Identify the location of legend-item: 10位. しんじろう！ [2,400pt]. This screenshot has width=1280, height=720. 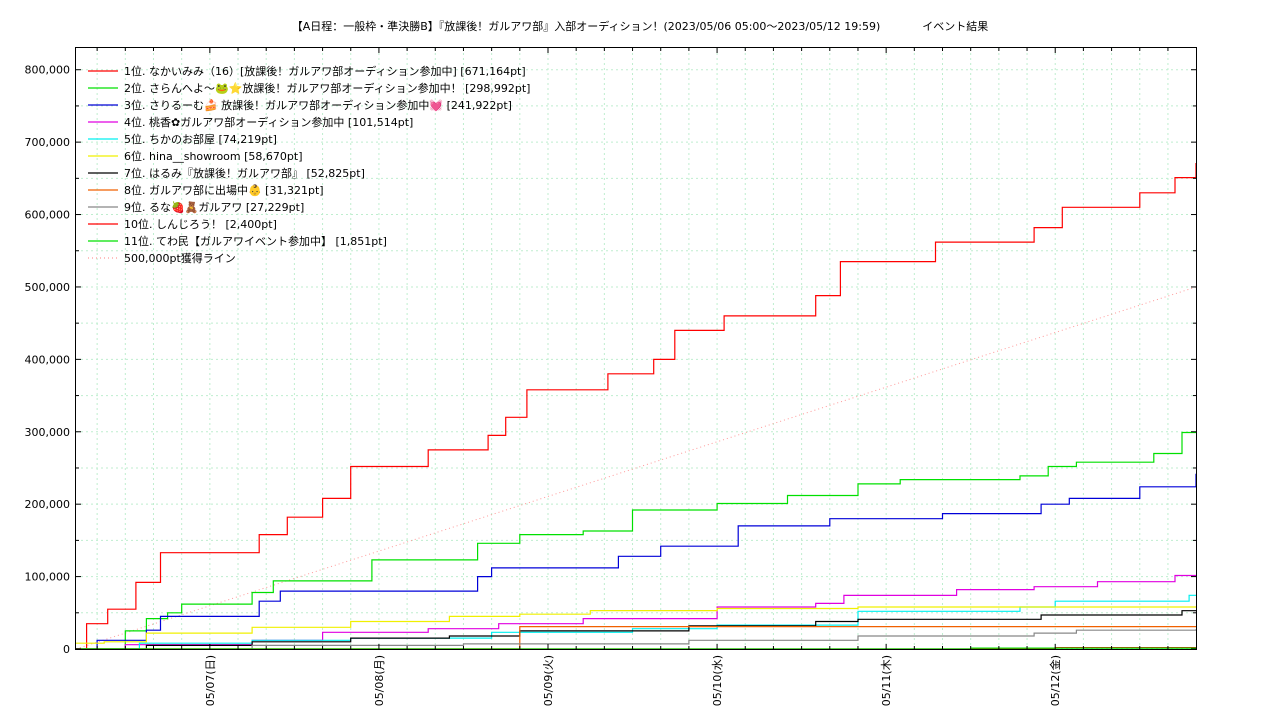
(200, 224).